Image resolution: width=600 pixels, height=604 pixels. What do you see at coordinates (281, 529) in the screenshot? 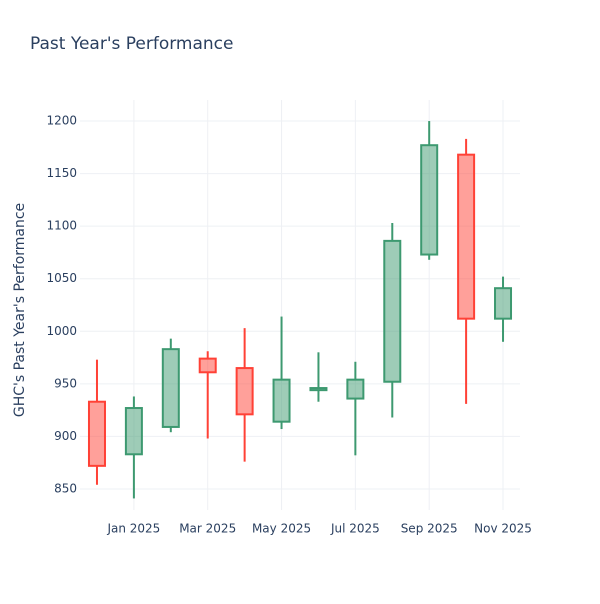
I see `x-tick-label: May 2025` at bounding box center [281, 529].